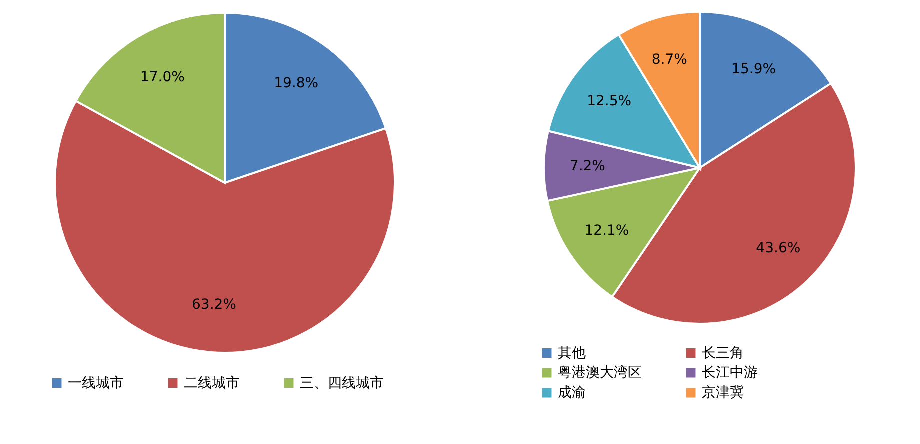  I want to click on legend-label: 长三角, so click(723, 353).